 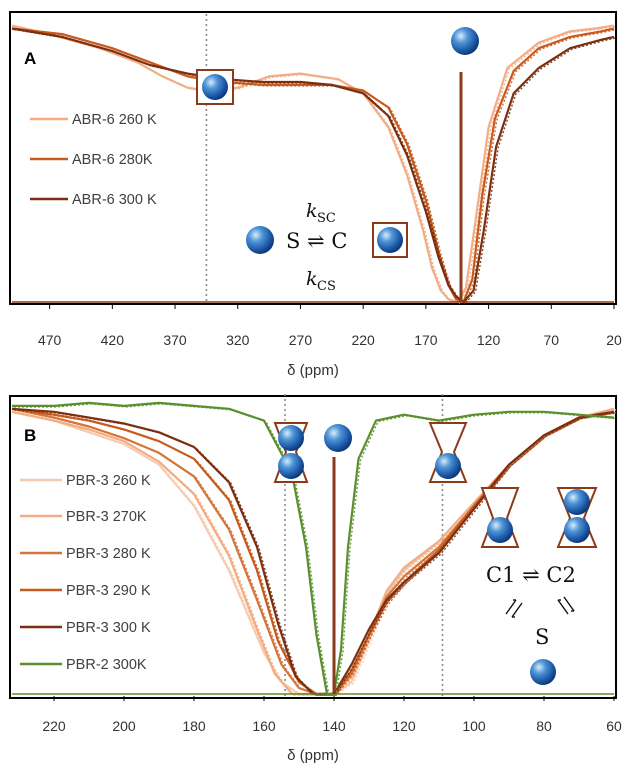 I want to click on x-tick-label: 370, so click(x=175, y=340).